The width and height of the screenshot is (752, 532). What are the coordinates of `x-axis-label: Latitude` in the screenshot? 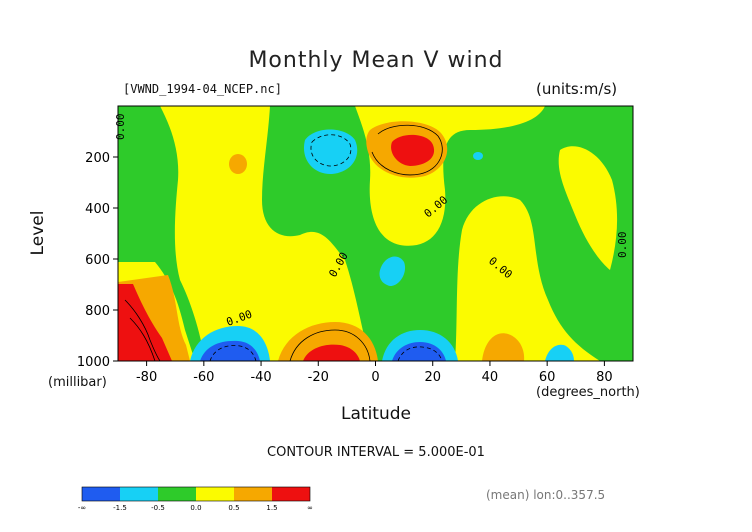 It's located at (376, 414).